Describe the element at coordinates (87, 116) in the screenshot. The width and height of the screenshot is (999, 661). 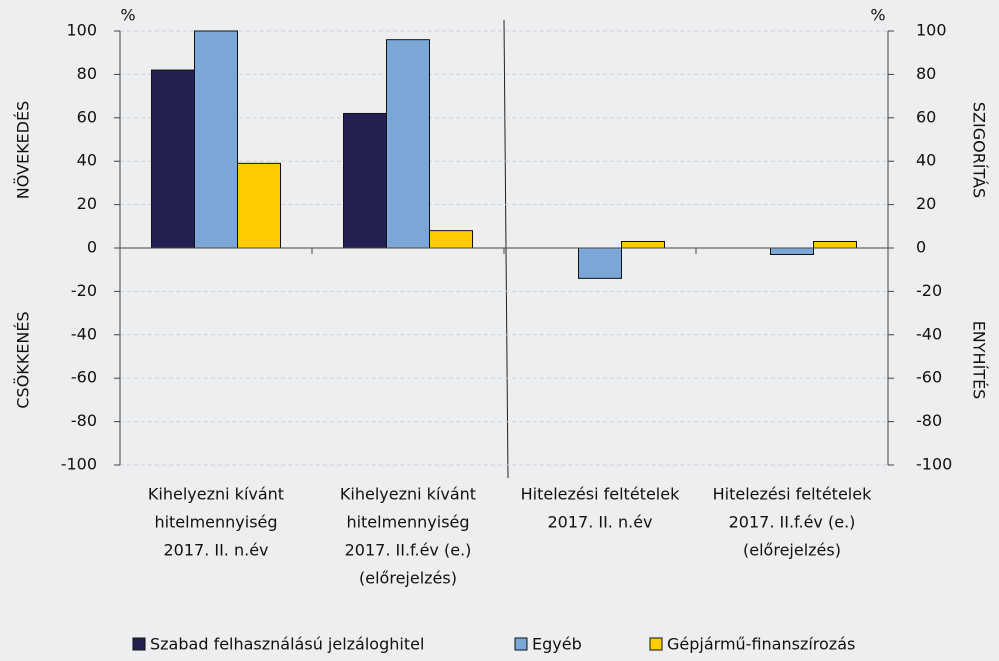
I see `y-tick-label: 60` at that location.